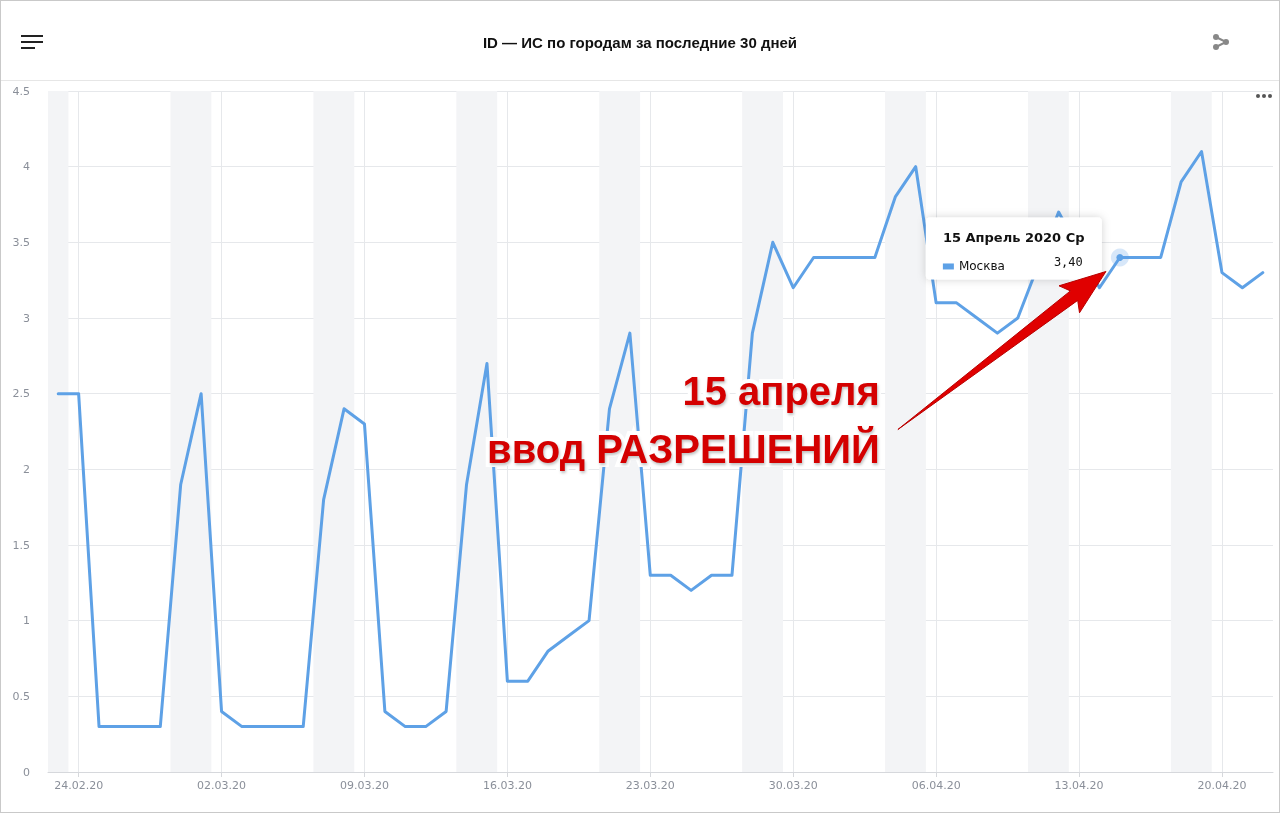 The width and height of the screenshot is (1280, 813). I want to click on annotation: 15 Апрель 2020 Ср, so click(1013, 238).